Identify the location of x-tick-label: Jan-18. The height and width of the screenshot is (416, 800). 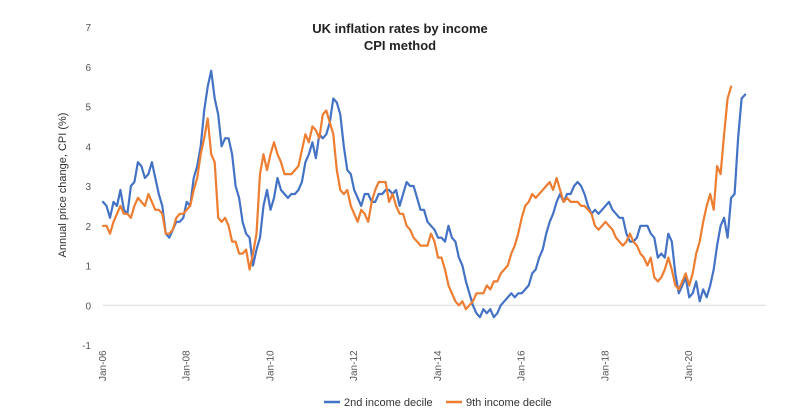
(605, 365).